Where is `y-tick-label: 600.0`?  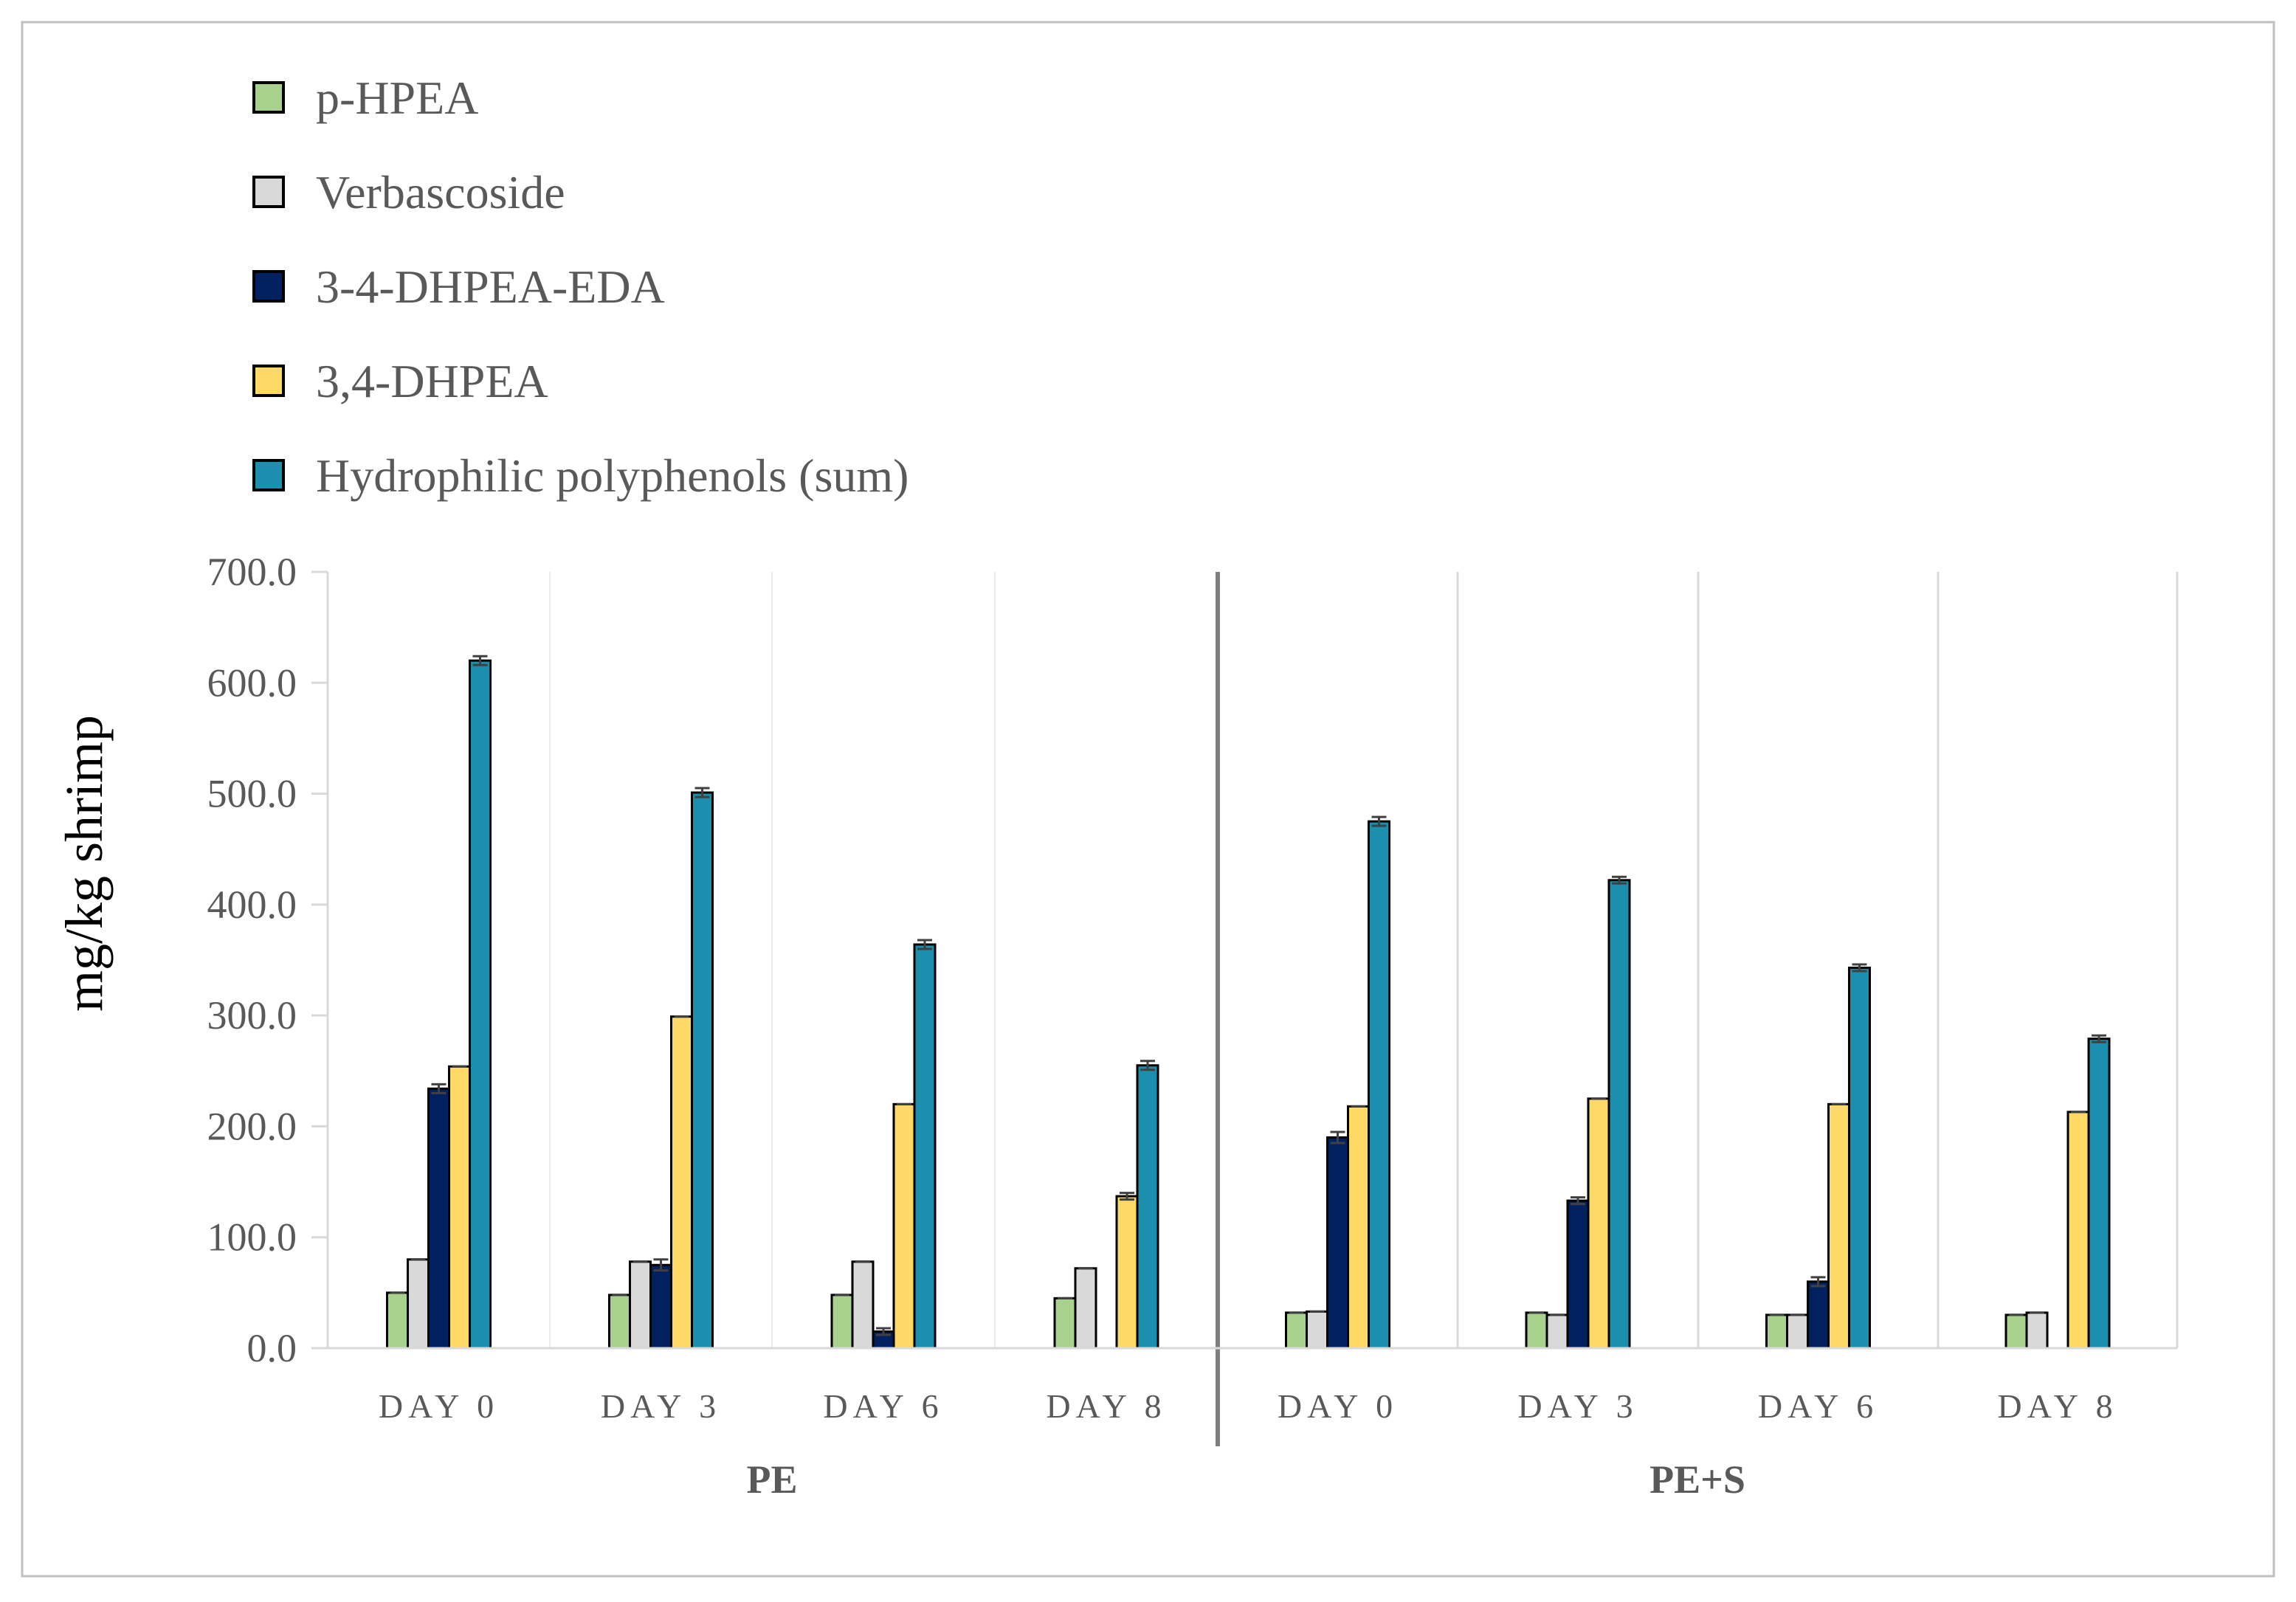
y-tick-label: 600.0 is located at coordinates (252, 682).